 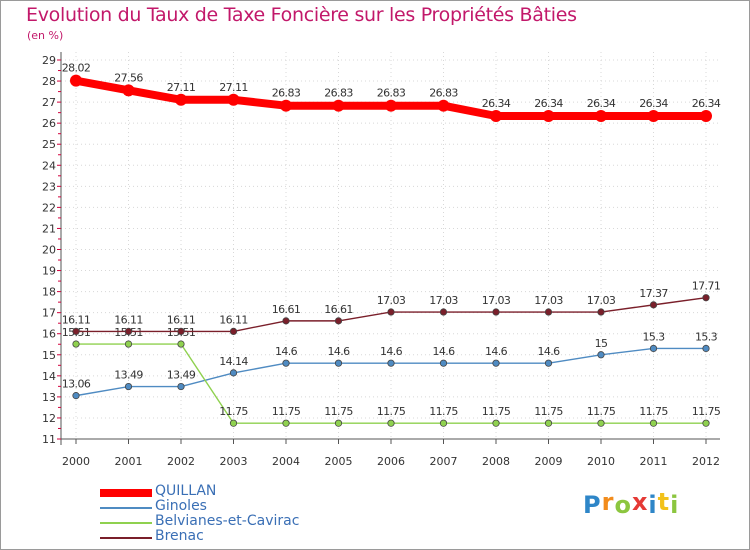 I want to click on data-label: 15, so click(x=601, y=343).